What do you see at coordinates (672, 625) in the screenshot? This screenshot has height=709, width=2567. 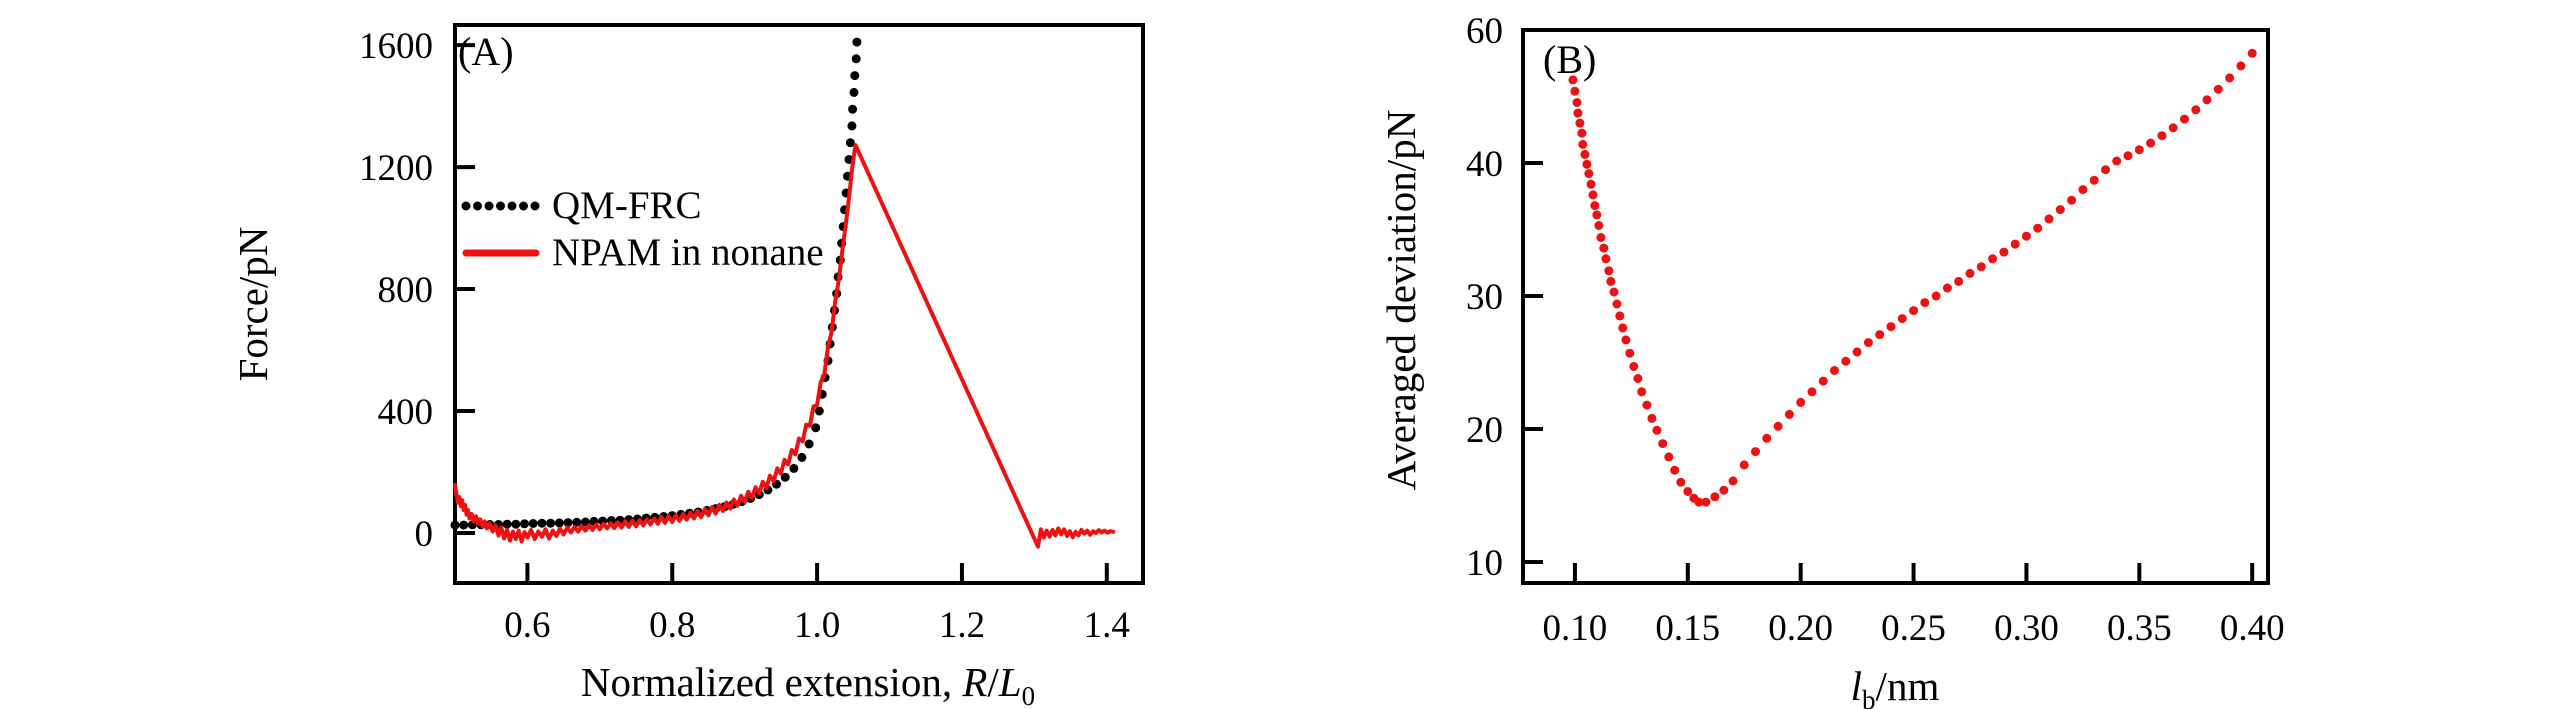 I see `x-tick-label: 0.8` at bounding box center [672, 625].